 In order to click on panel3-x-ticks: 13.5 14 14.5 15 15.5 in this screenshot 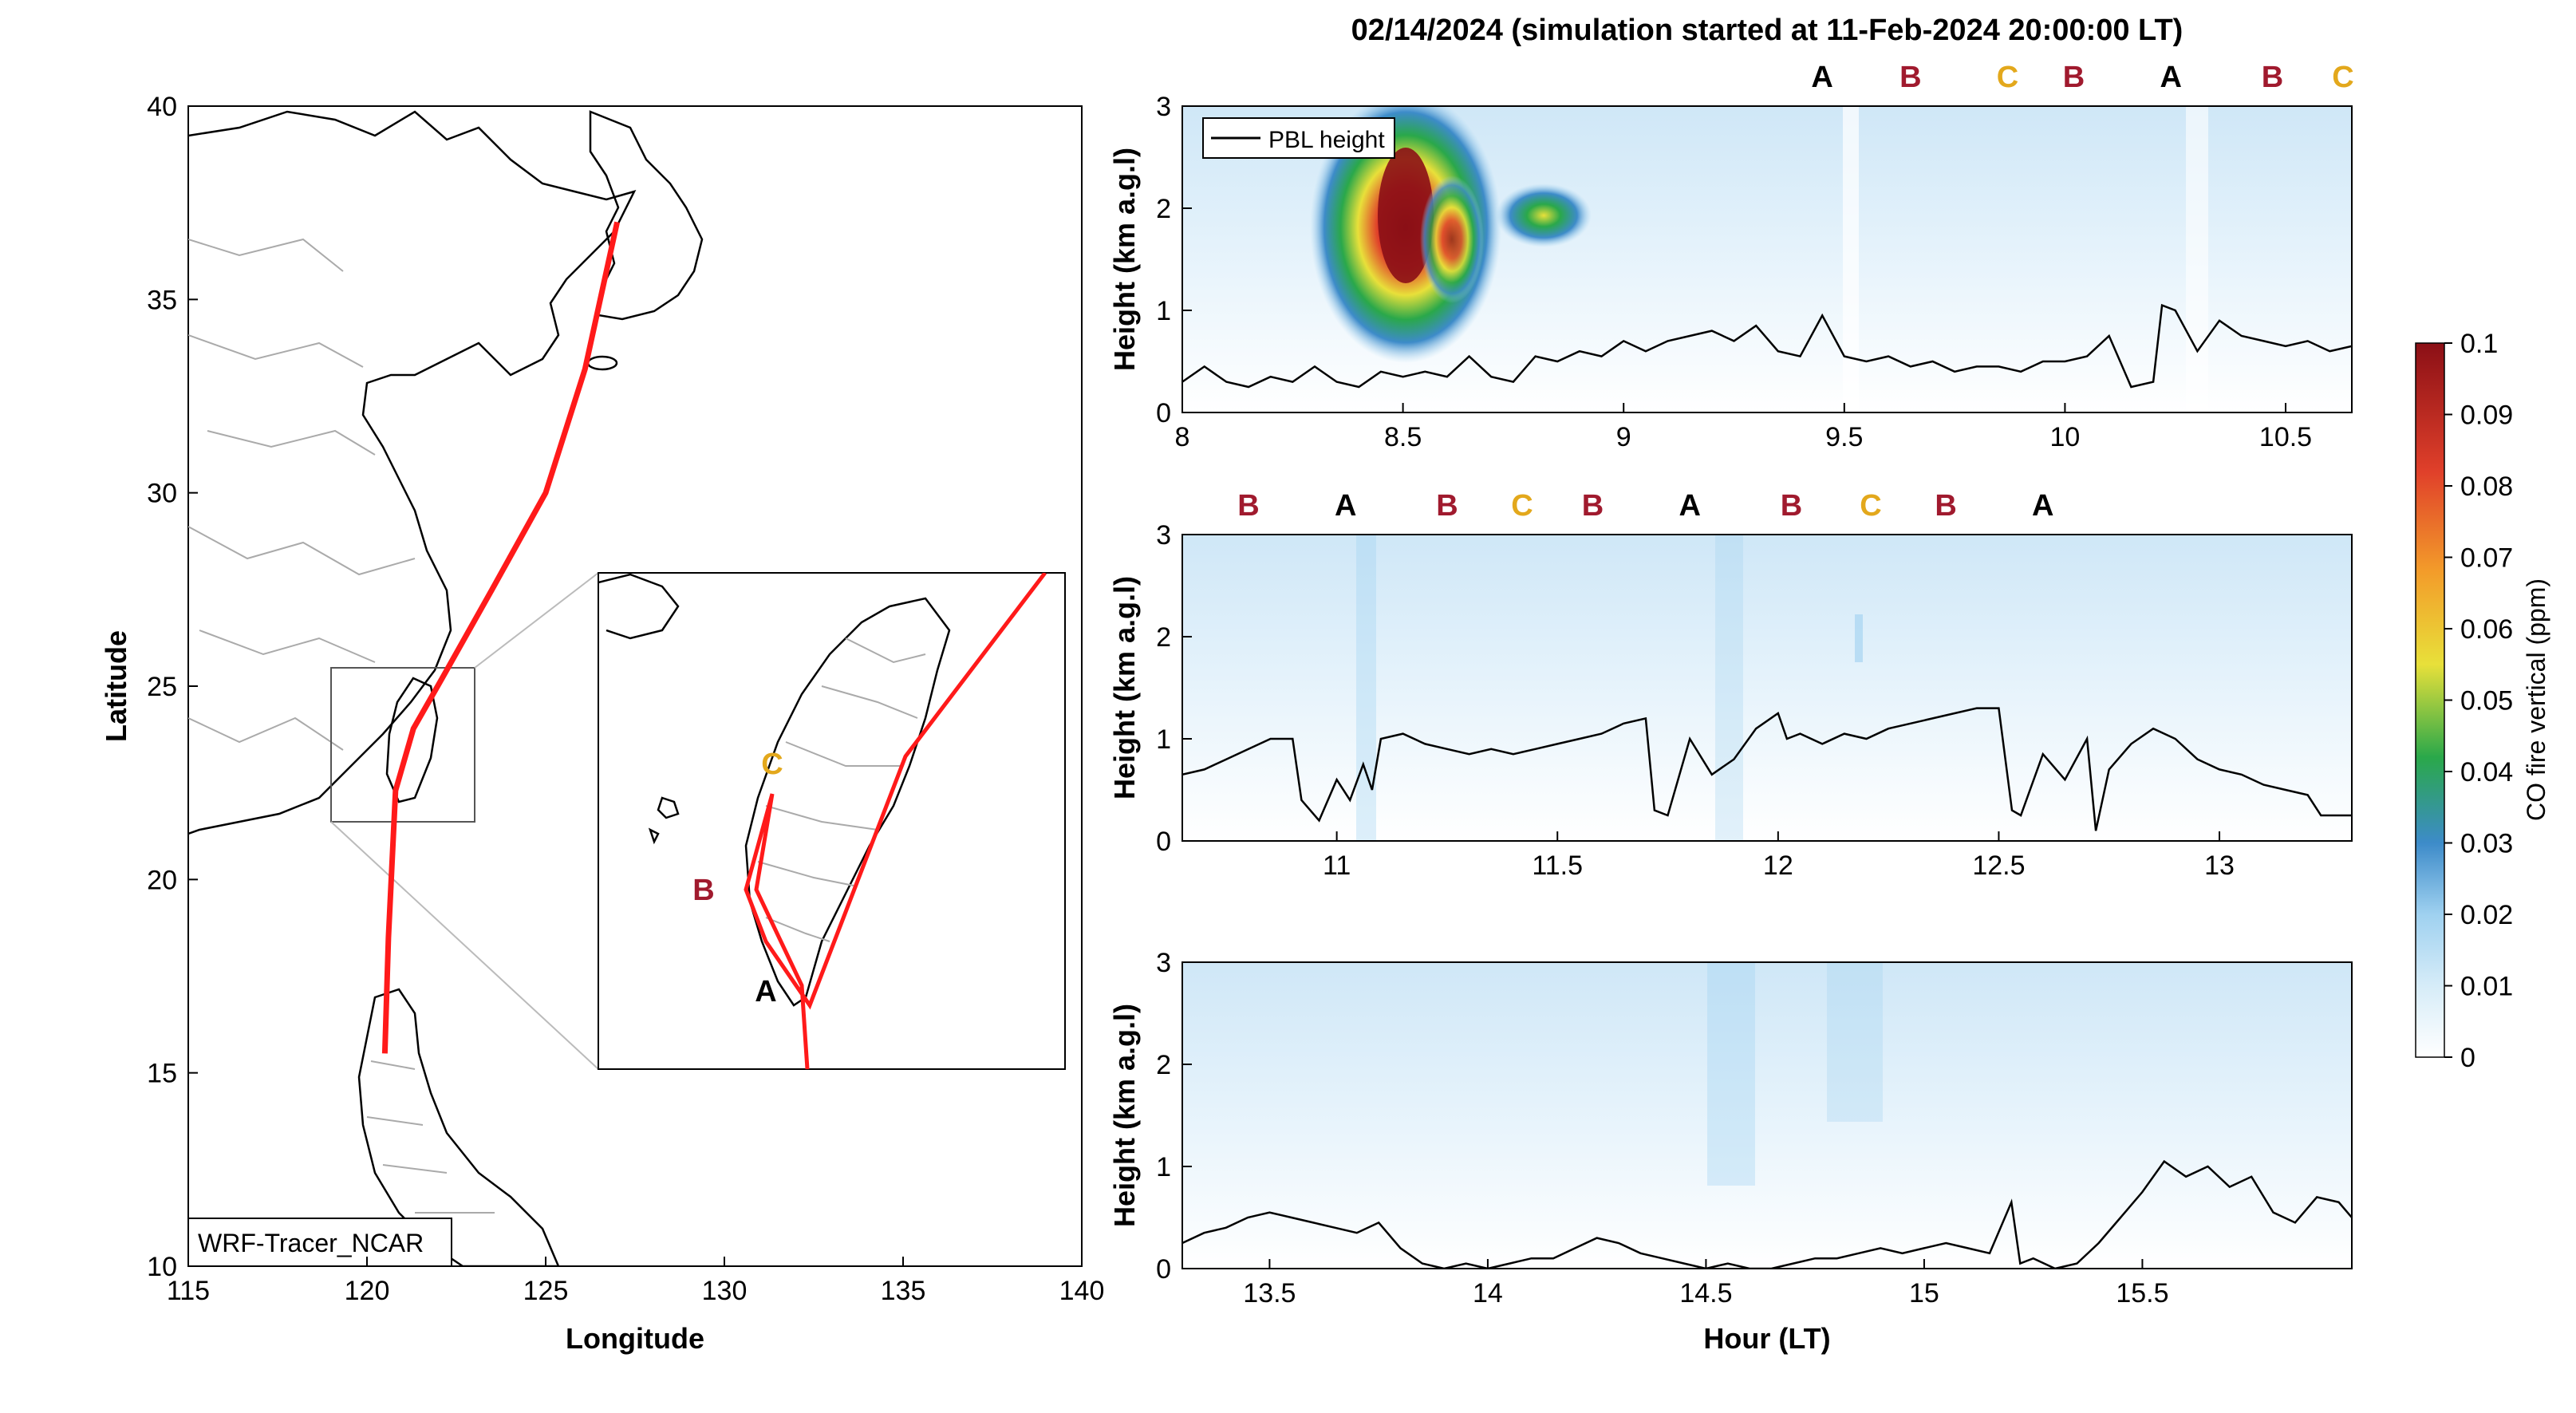, I will do `click(1706, 1283)`.